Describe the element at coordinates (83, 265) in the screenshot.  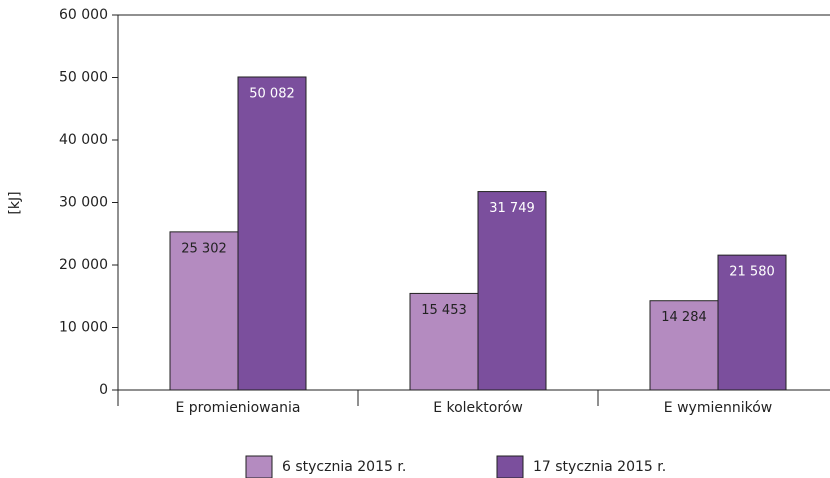
I see `y-tick-label: 20 000` at that location.